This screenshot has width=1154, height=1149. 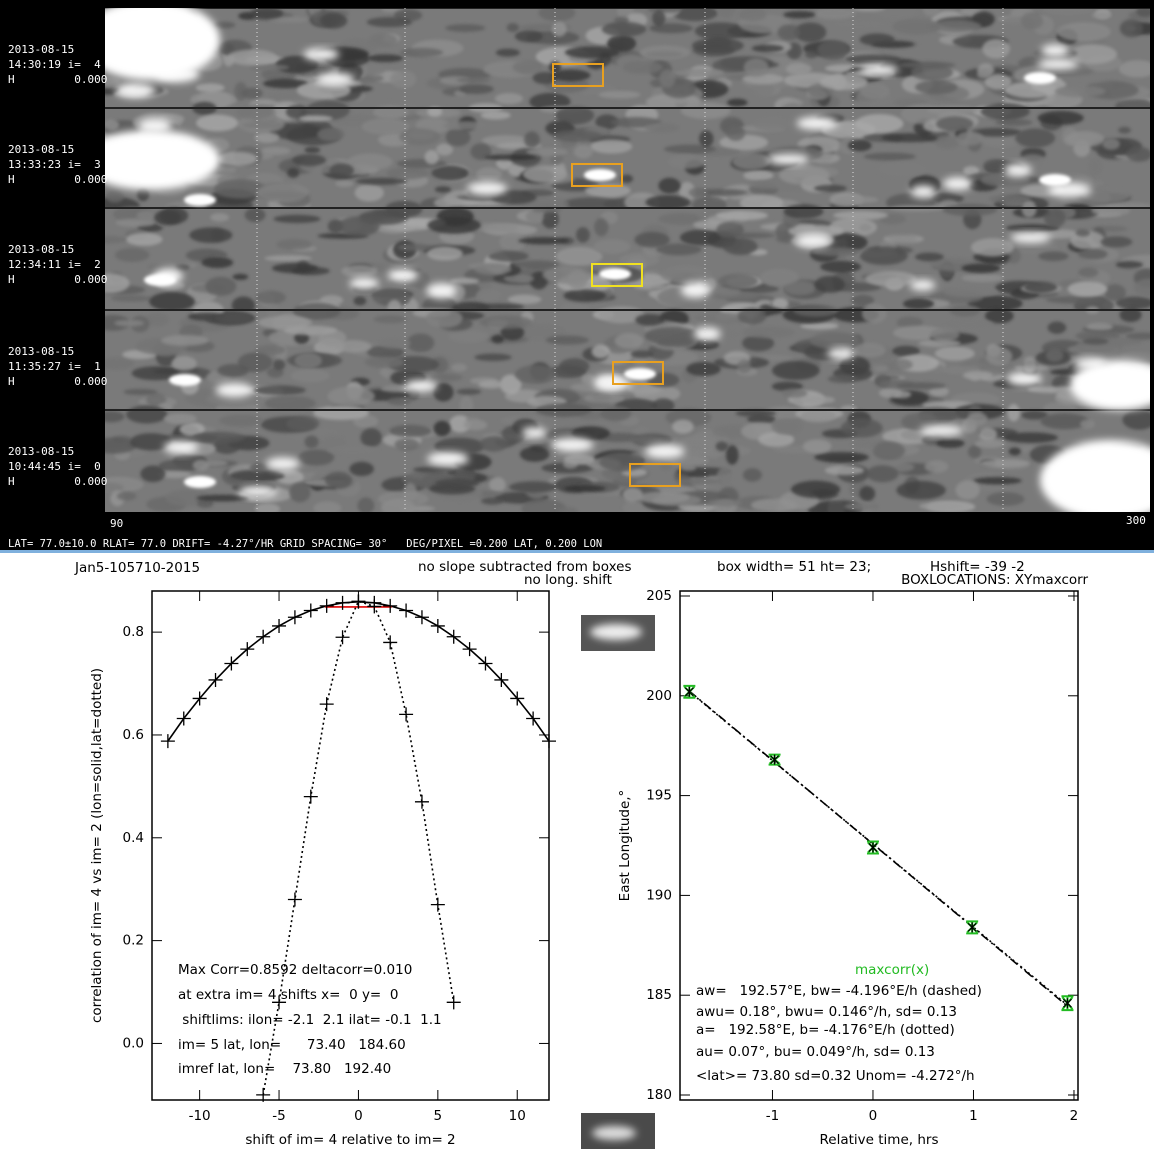 What do you see at coordinates (878, 848) in the screenshot?
I see `plot-area` at bounding box center [878, 848].